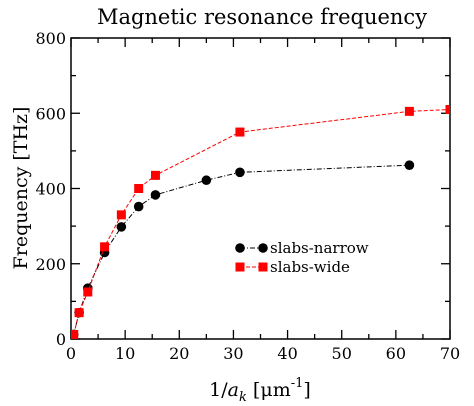 This screenshot has width=474, height=406. Describe the element at coordinates (233, 353) in the screenshot. I see `x-tick-label: 30` at that location.